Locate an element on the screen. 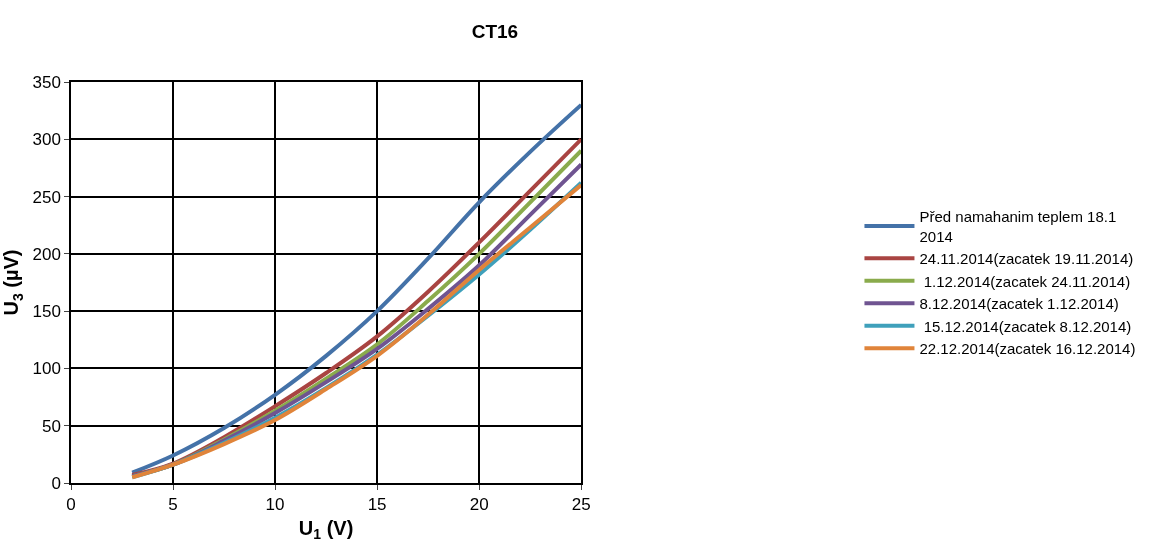 The image size is (1151, 546). y-tick-label: 50 is located at coordinates (51, 426).